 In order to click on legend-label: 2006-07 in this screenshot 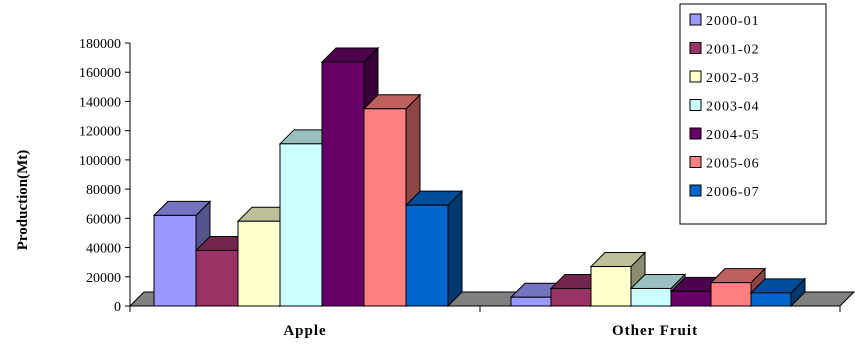, I will do `click(733, 192)`.